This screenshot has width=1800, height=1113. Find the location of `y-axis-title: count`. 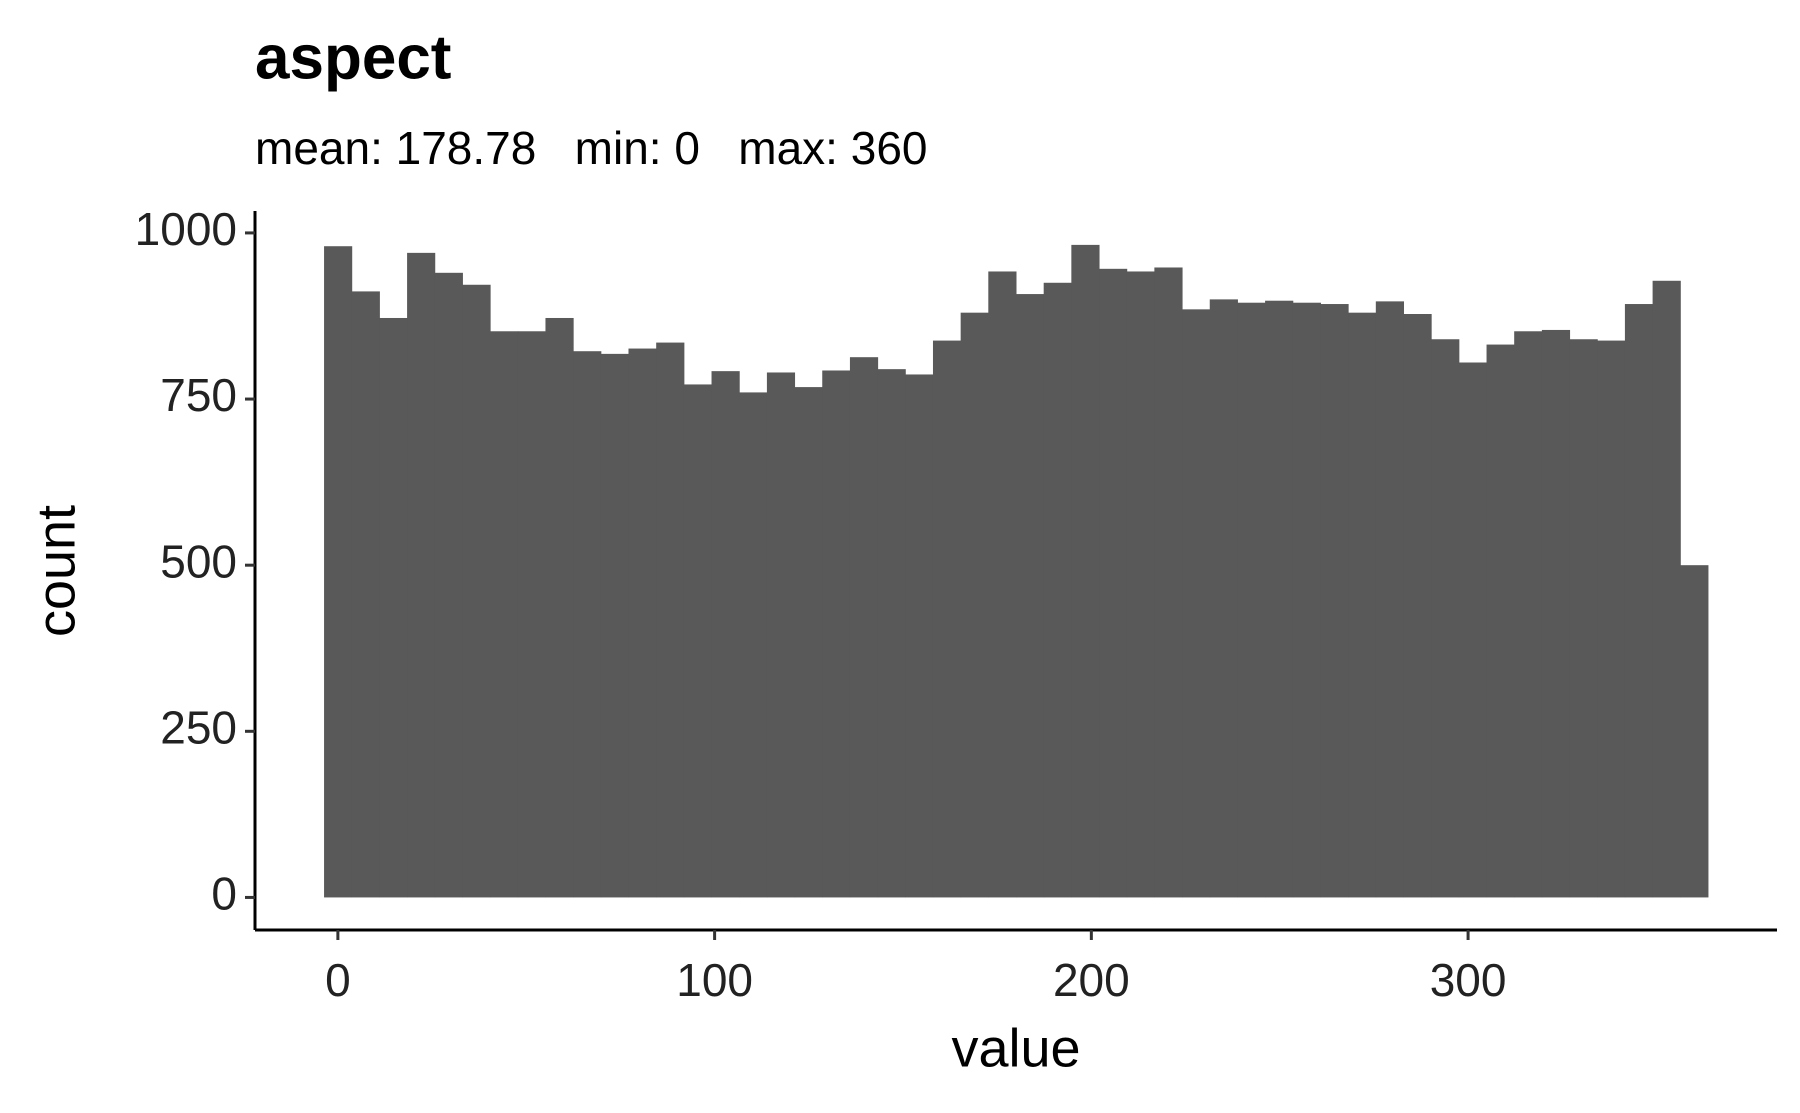

y-axis-title: count is located at coordinates (56, 571).